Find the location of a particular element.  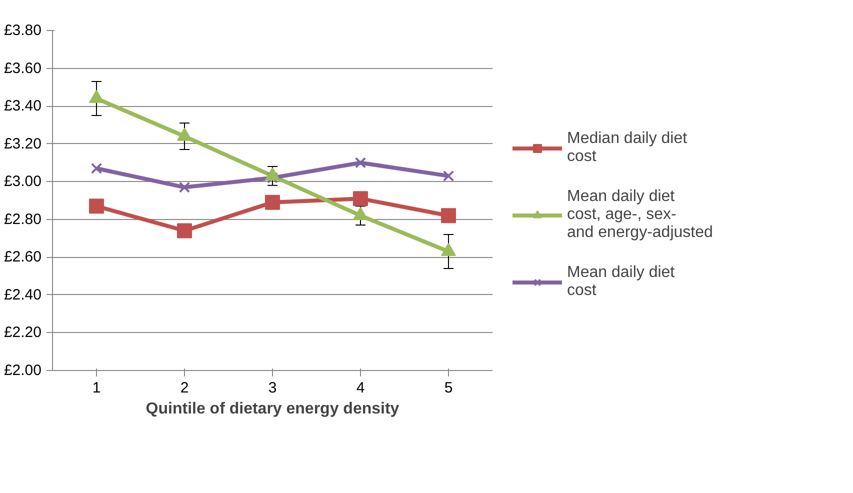

legend-label: Mean daily diet cost is located at coordinates (621, 282).